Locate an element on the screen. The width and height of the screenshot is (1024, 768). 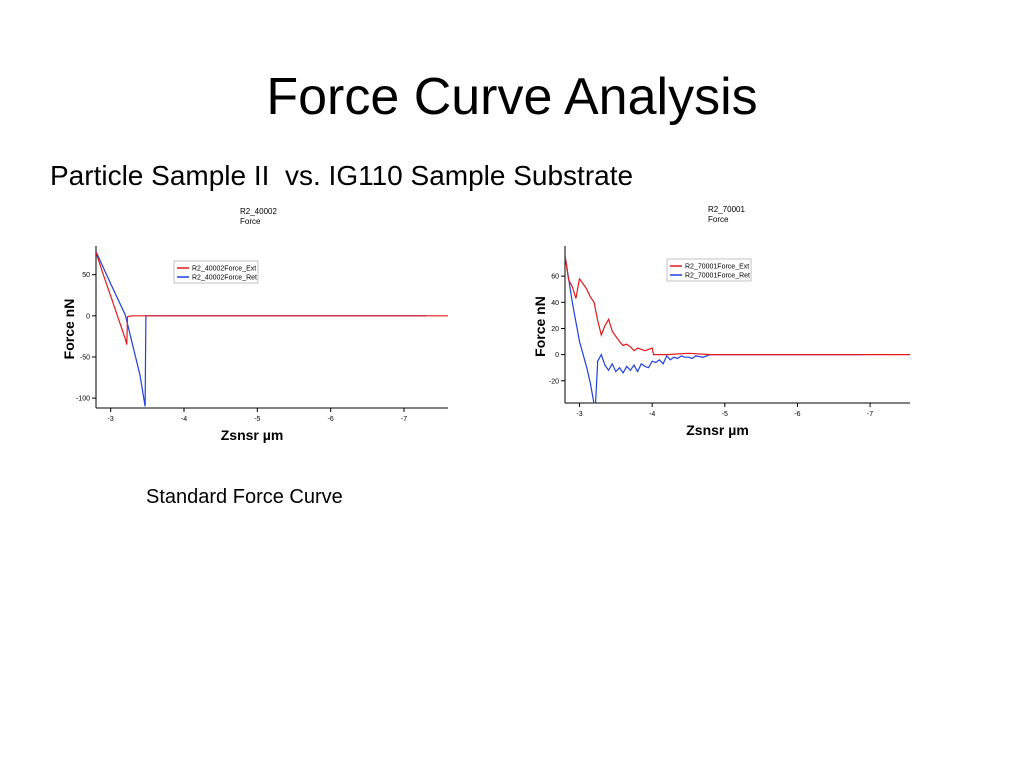
left-y-axis-label: Force nN is located at coordinates (69, 329).